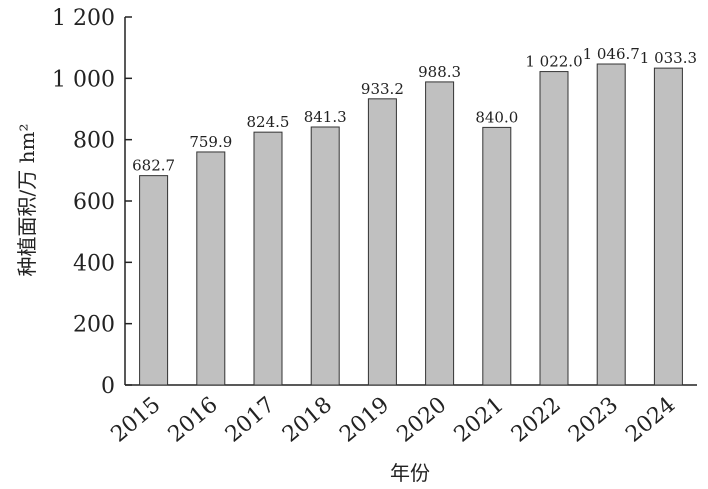  Describe the element at coordinates (650, 419) in the screenshot. I see `x-tick-label-2024: 2024` at that location.